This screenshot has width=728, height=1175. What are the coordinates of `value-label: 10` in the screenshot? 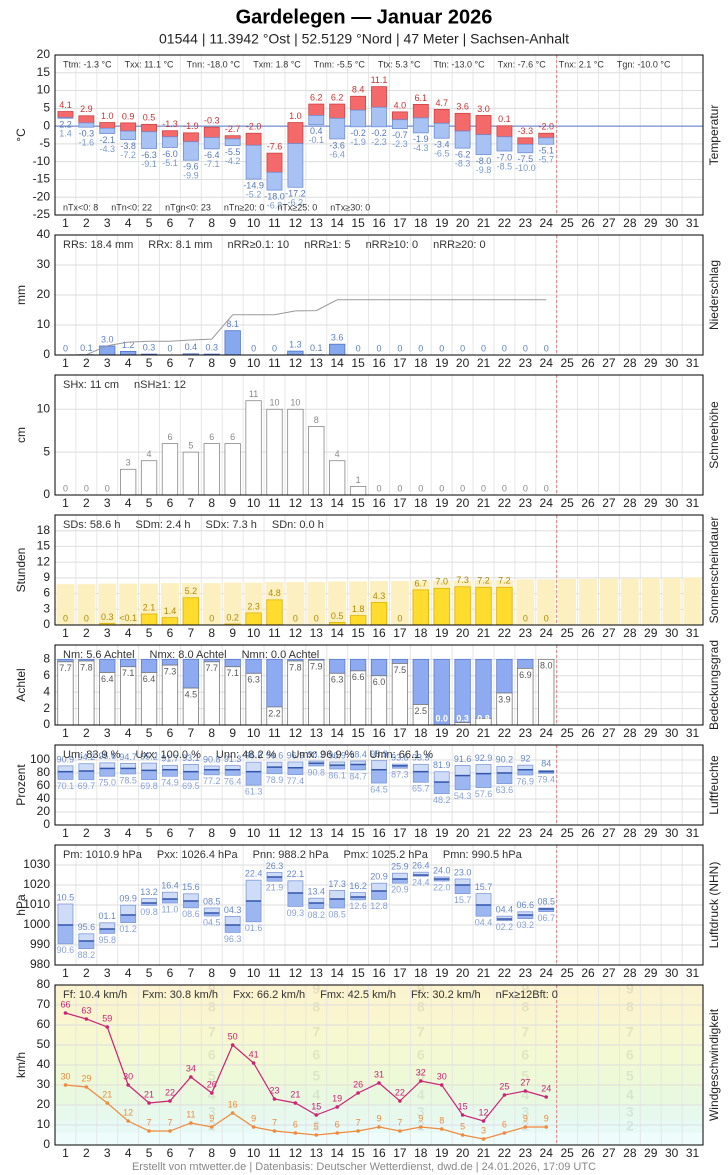 It's located at (274, 403).